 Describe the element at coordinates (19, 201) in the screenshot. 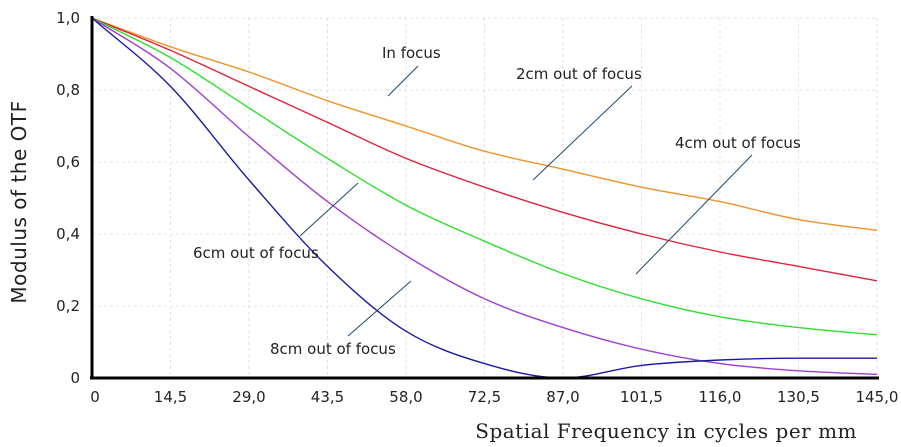

I see `y-axis-title: Modulus of the OTF` at that location.